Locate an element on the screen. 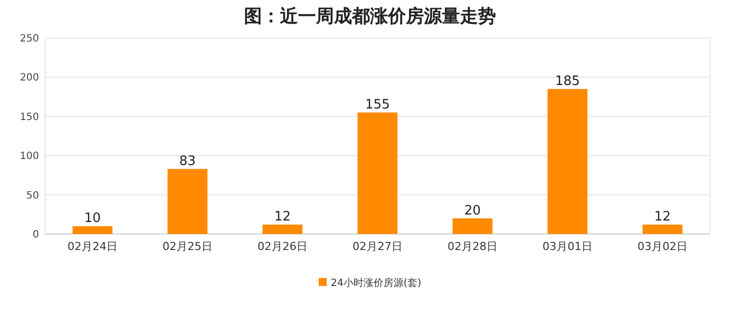 Image resolution: width=740 pixels, height=312 pixels. x-tick-label: 02月26日 is located at coordinates (283, 246).